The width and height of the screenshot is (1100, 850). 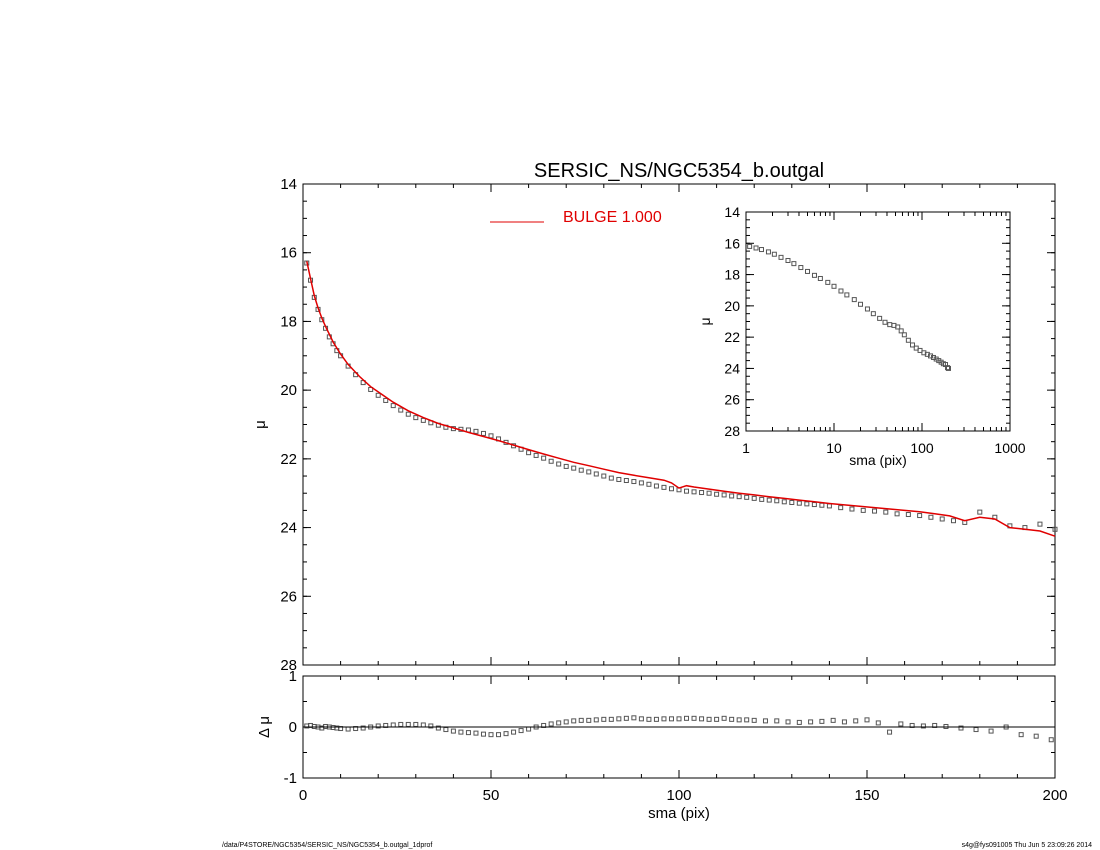 What do you see at coordinates (746, 448) in the screenshot?
I see `inset-xtick-label: 1` at bounding box center [746, 448].